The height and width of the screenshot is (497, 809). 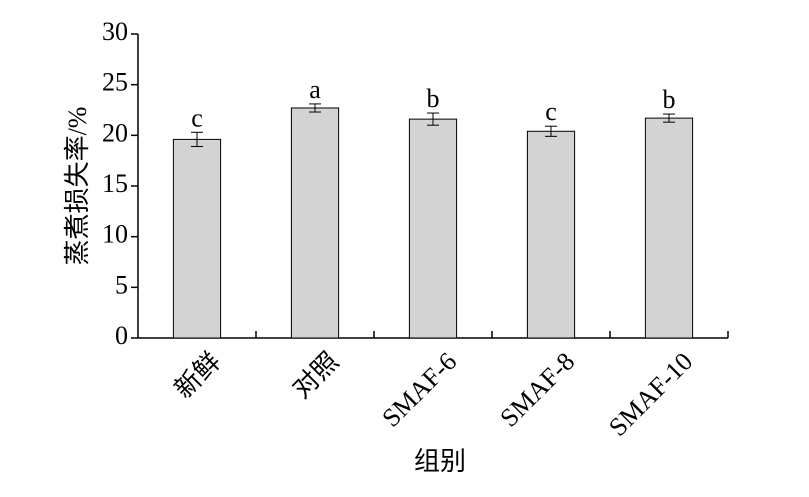 What do you see at coordinates (115, 31) in the screenshot?
I see `y-tick-label: 30` at bounding box center [115, 31].